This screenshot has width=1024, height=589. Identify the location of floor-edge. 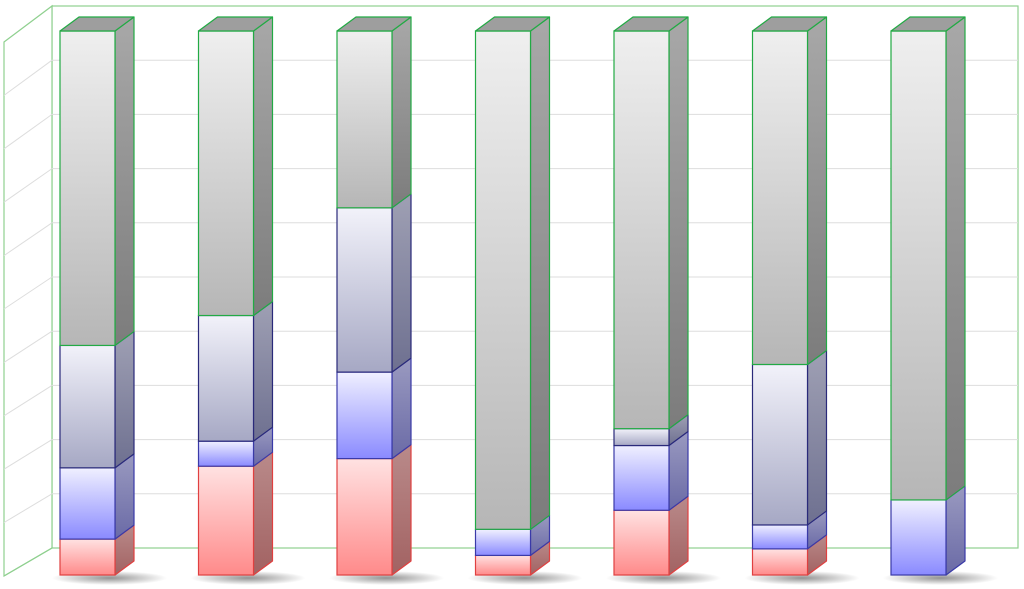
(28, 562).